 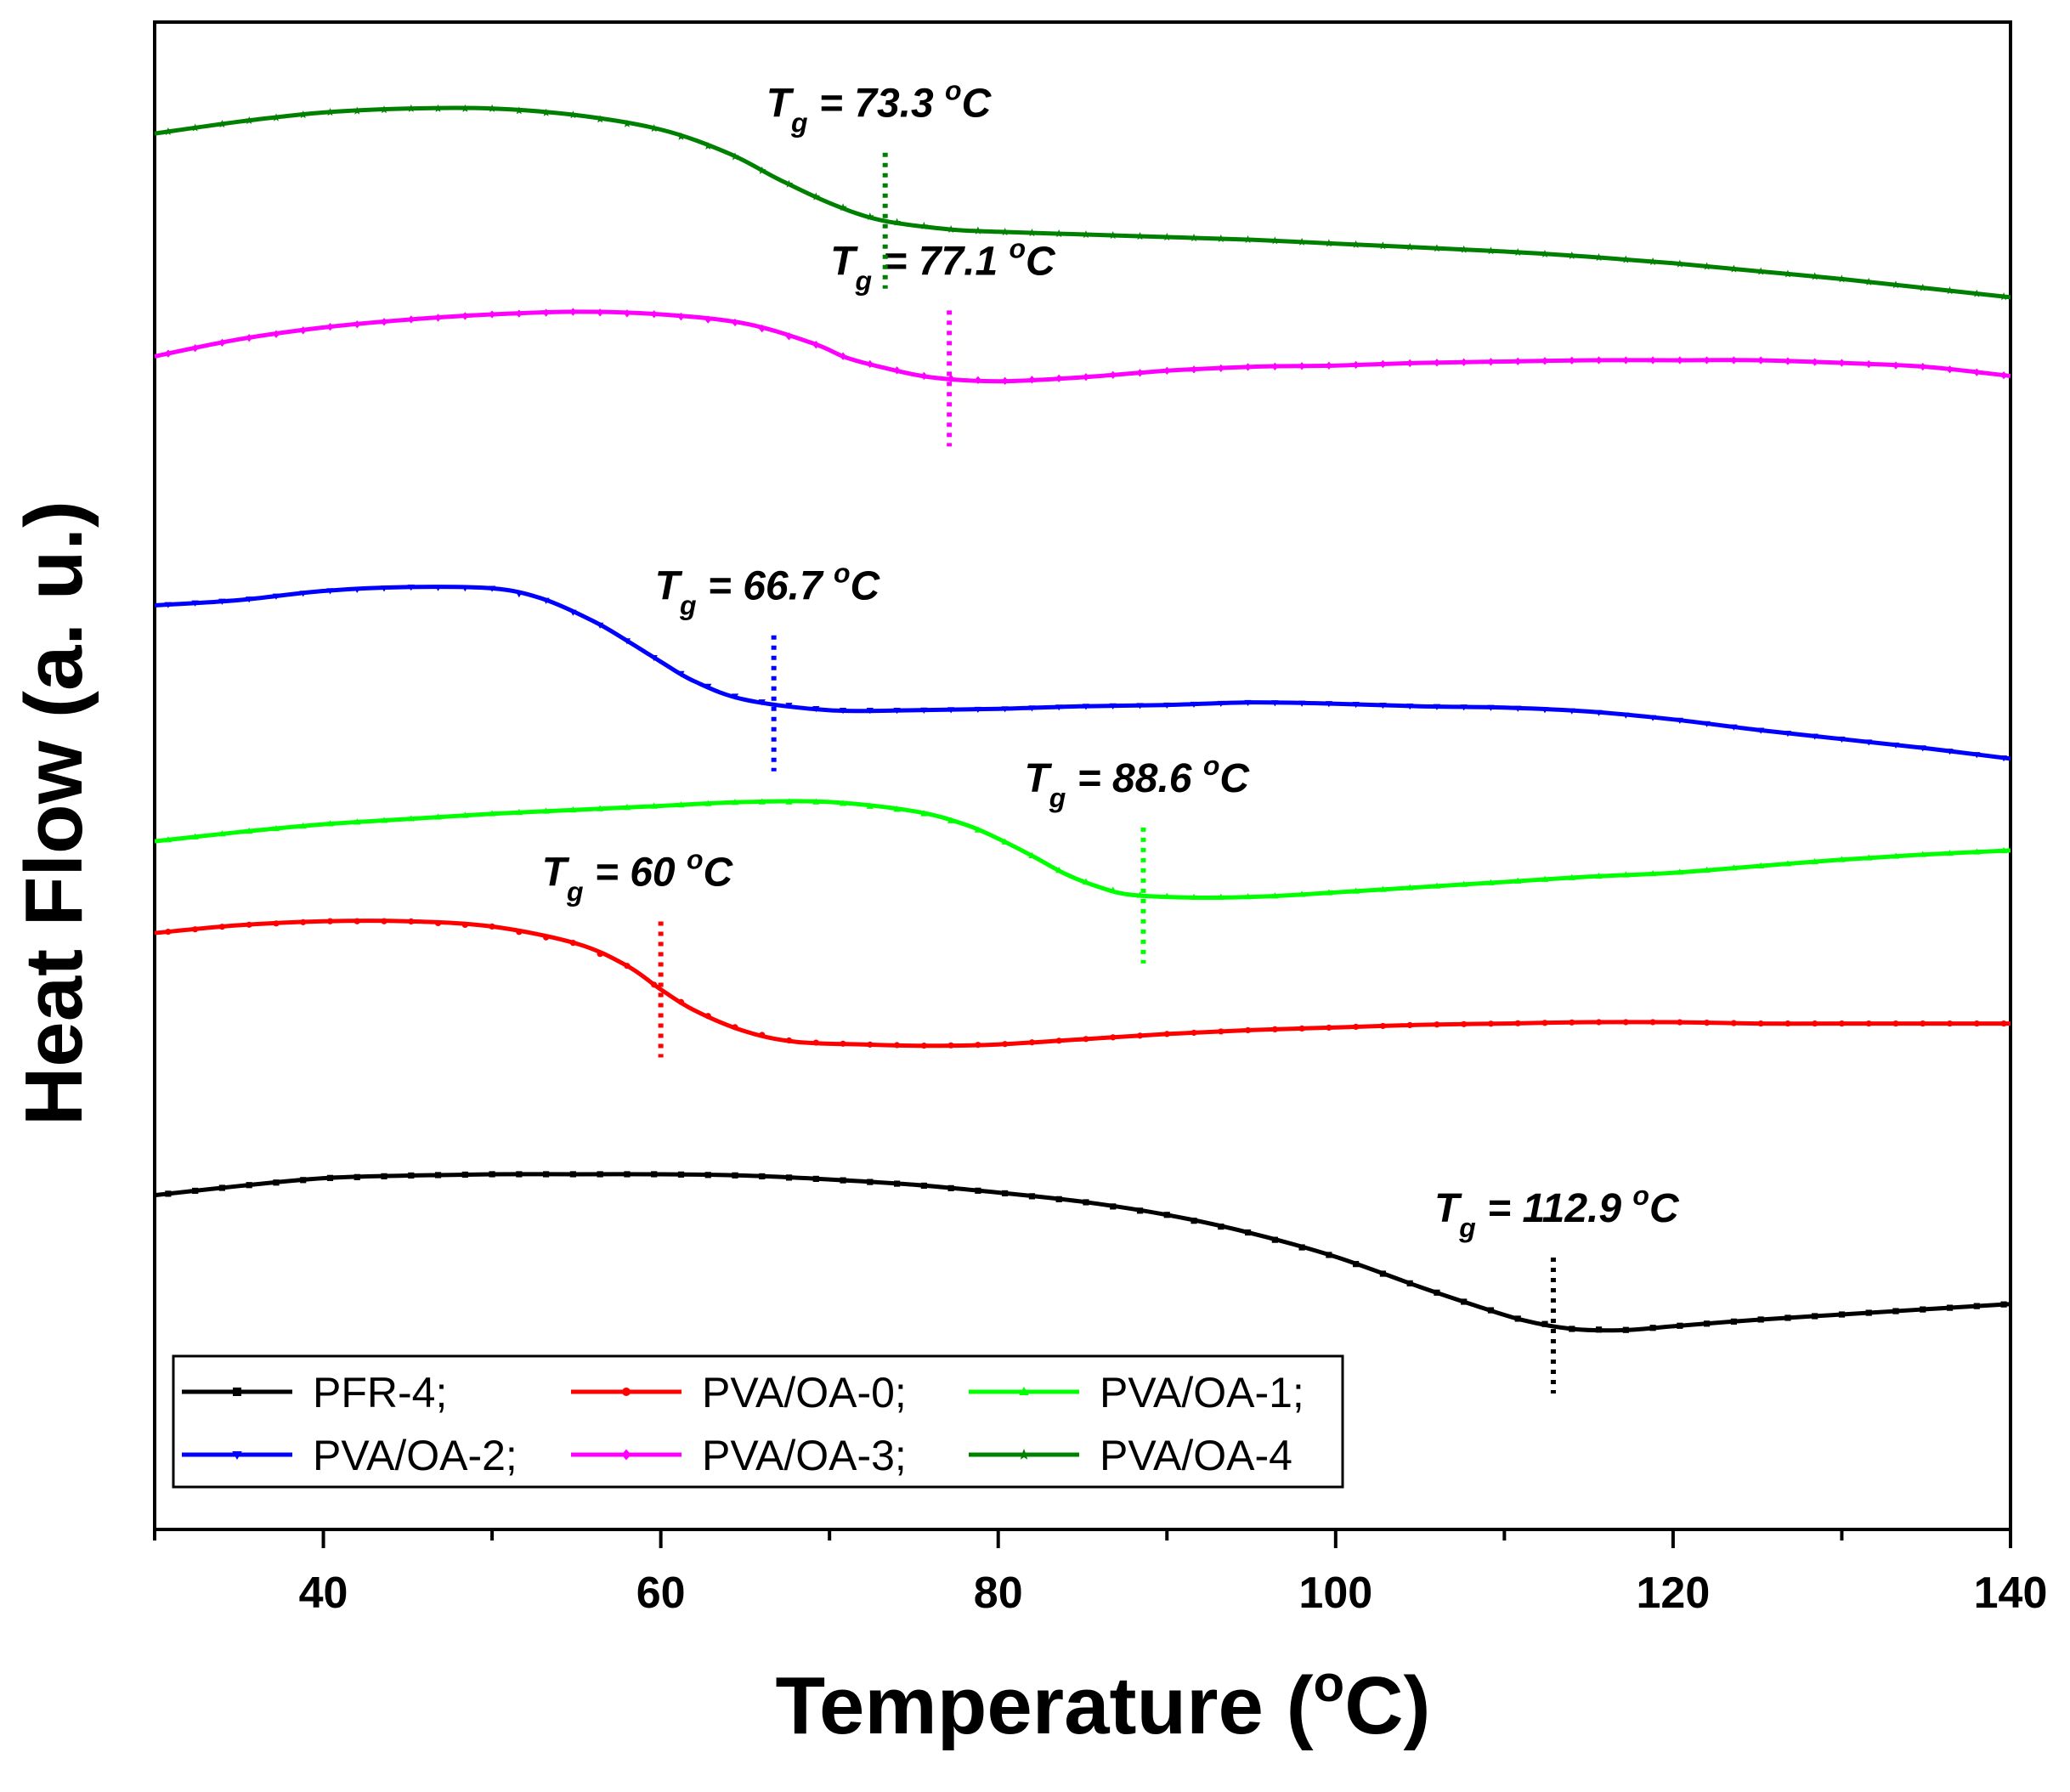 I want to click on tg-value: = 112.9, so click(x=1554, y=1208).